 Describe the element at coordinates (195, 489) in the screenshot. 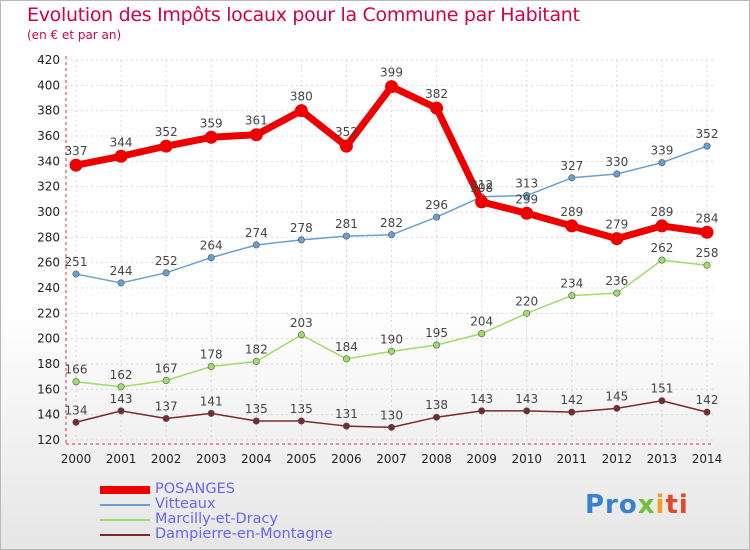

I see `legend-label: POSANGES` at that location.